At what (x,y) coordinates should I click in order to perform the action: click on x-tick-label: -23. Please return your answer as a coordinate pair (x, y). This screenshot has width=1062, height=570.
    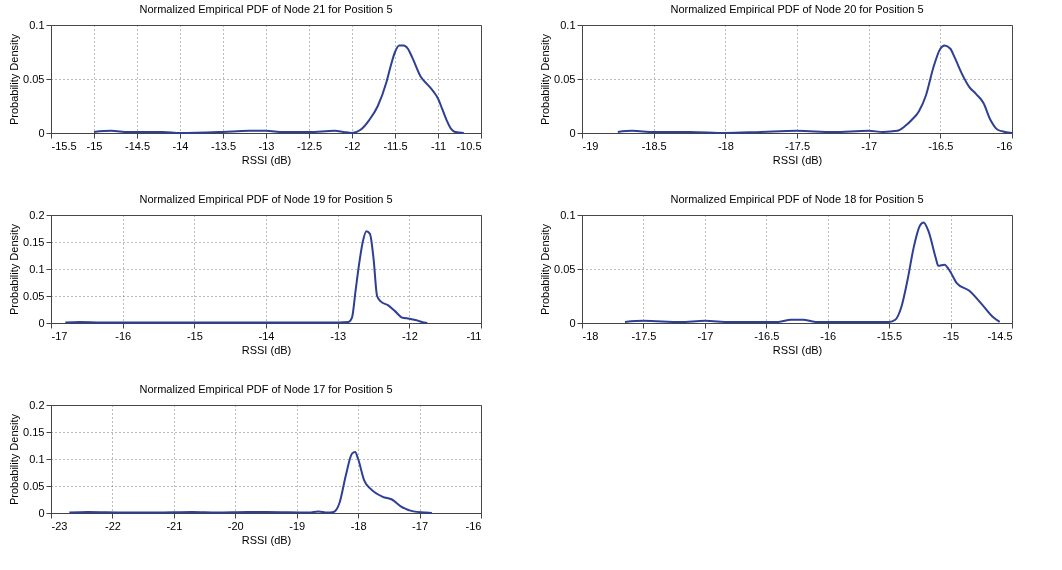
    Looking at the image, I should click on (59, 525).